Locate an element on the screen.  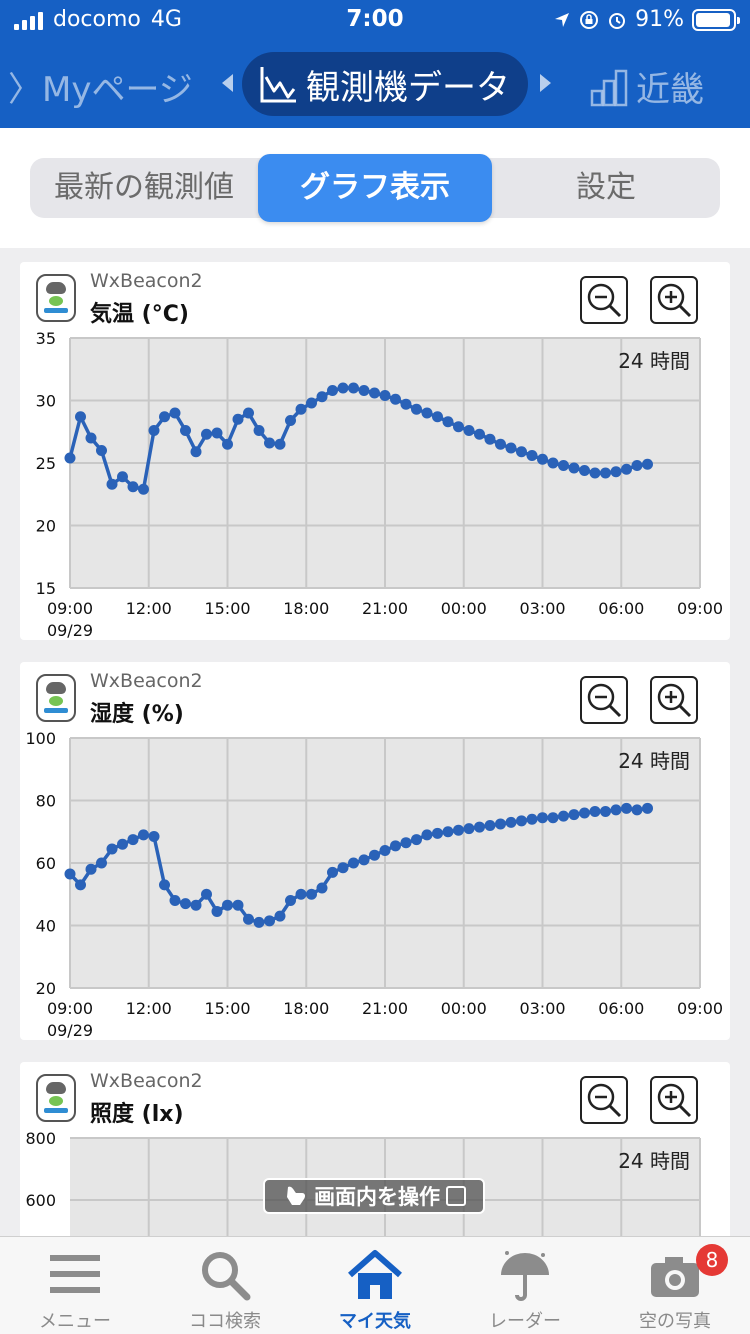
network-label: 4G is located at coordinates (166, 19).